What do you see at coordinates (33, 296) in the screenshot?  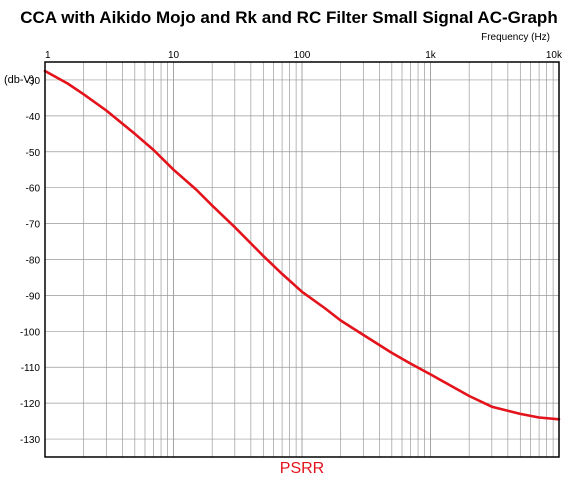 I see `y-tick-label: -90` at bounding box center [33, 296].